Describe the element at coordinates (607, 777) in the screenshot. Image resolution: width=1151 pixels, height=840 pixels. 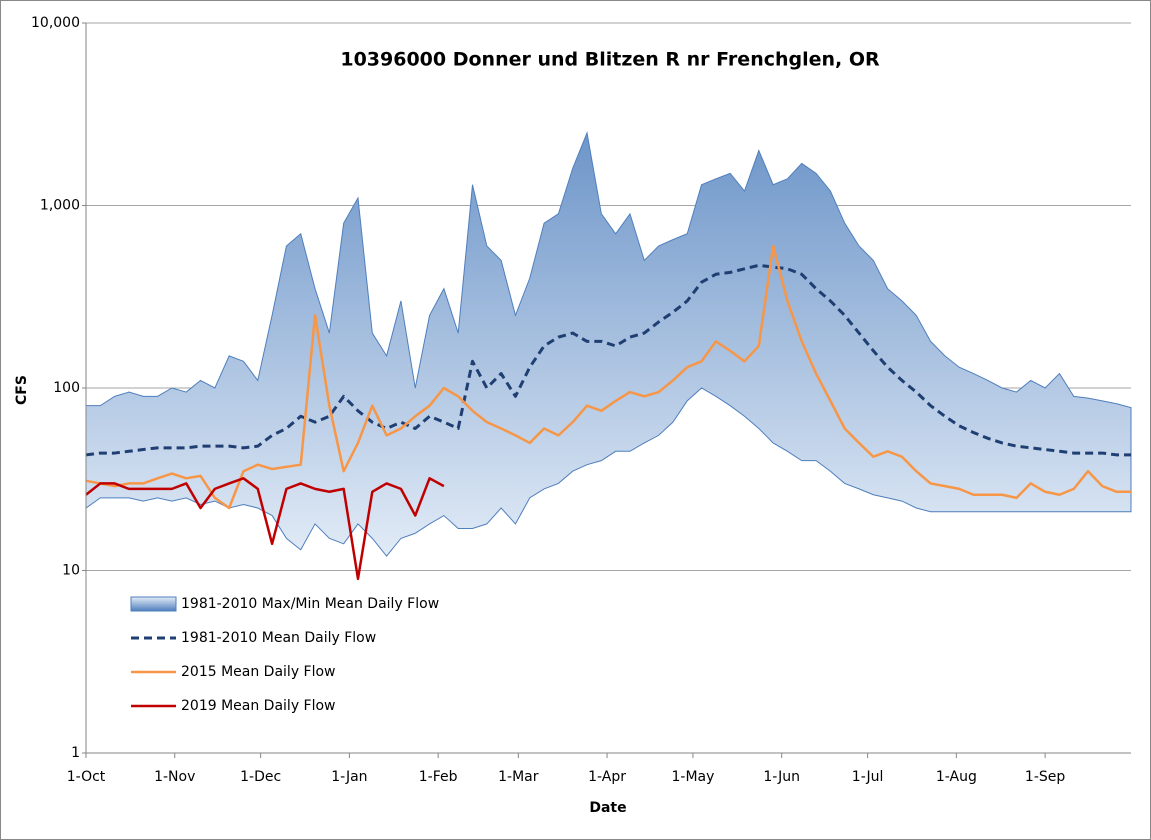
I see `x-tick-label: 1-Apr` at that location.